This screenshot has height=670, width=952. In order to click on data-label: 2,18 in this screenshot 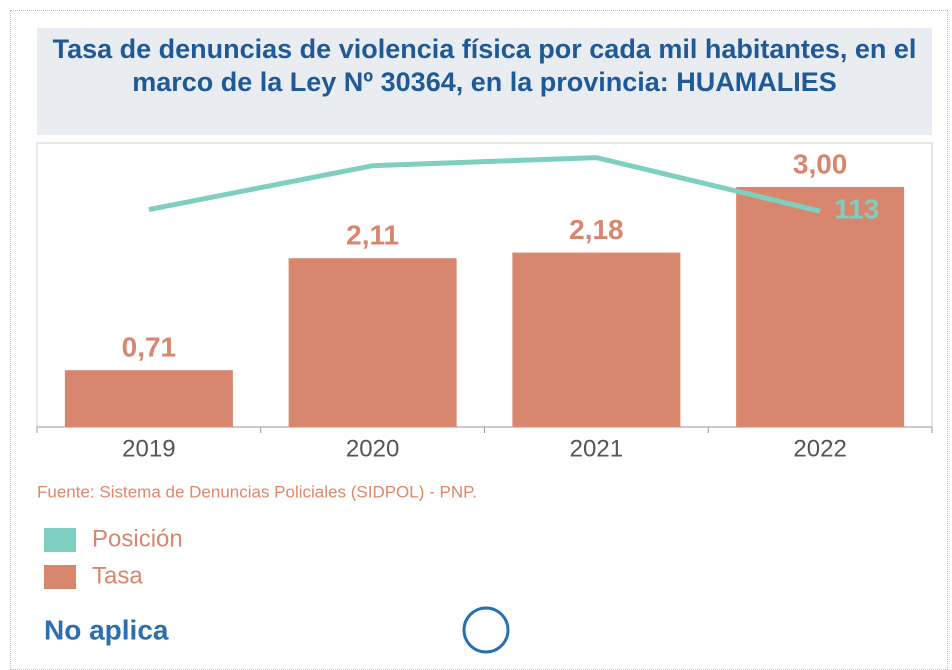, I will do `click(596, 229)`.